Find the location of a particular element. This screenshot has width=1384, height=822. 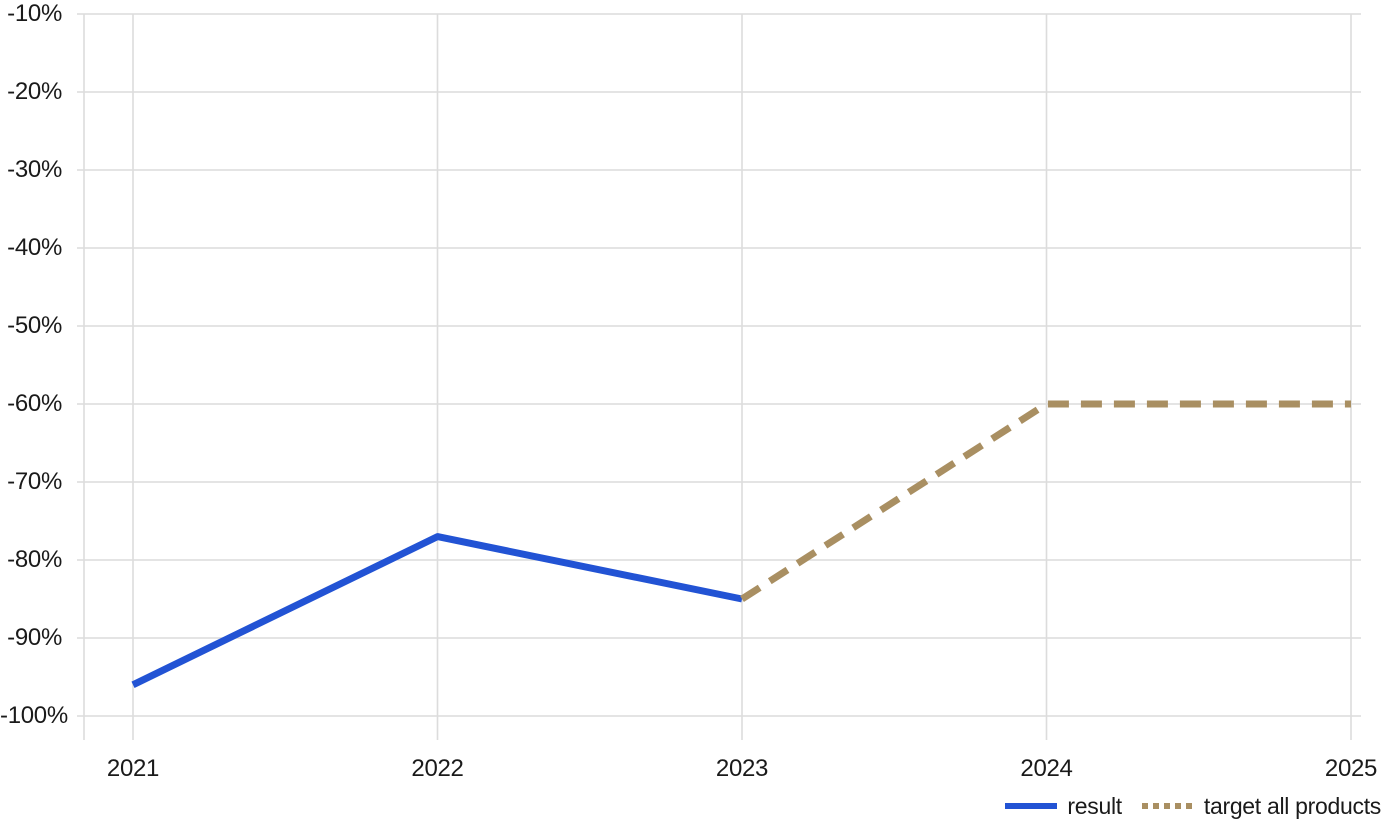

y-tick-label: -30% is located at coordinates (34, 169).